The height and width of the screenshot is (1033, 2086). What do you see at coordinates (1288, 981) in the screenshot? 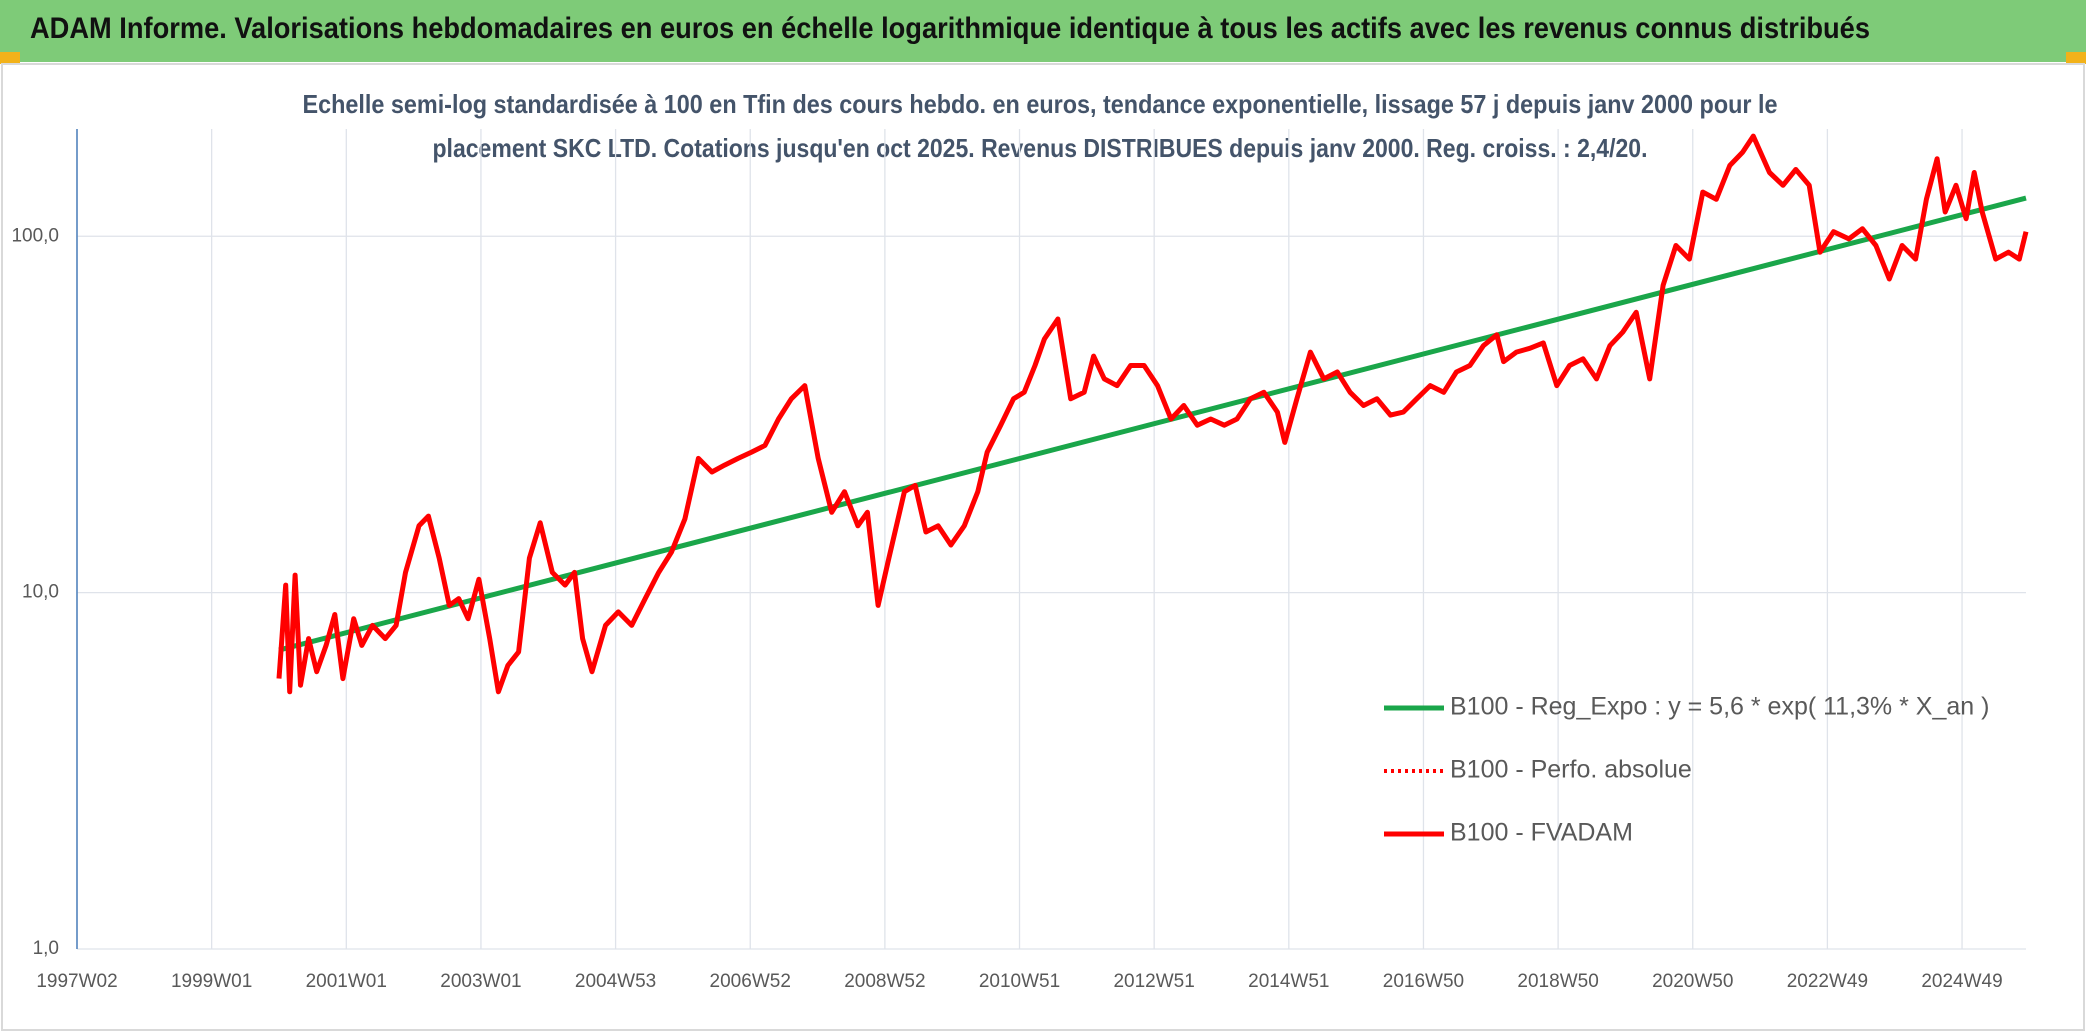
I see `x-tick-label: 2014W51` at bounding box center [1288, 981].